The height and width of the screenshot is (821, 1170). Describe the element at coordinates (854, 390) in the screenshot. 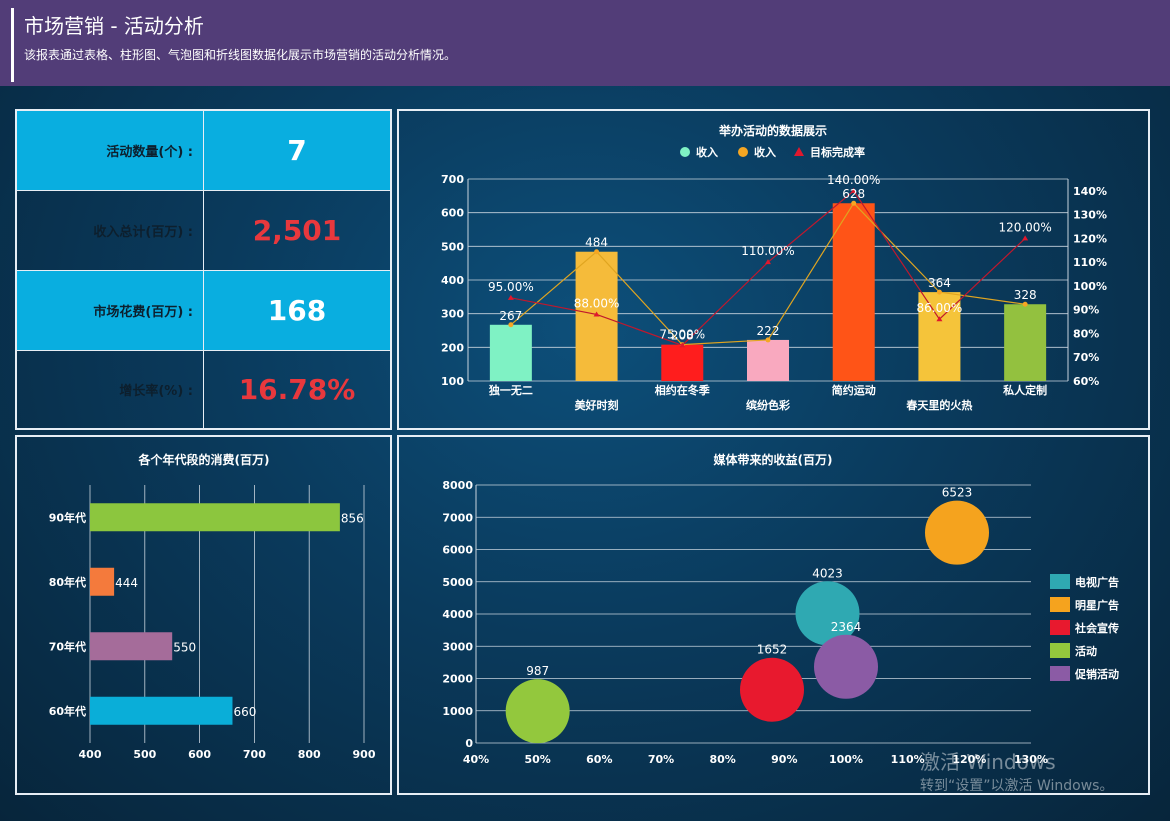

I see `x-tick-label: 简约运动` at that location.